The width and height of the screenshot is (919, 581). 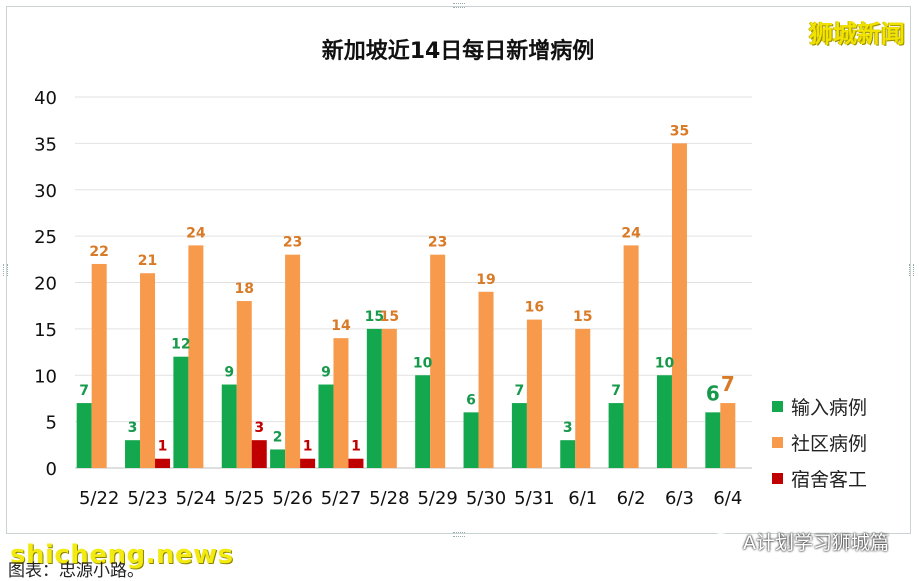 I want to click on account-name: A计划学习狮城篇, so click(x=816, y=543).